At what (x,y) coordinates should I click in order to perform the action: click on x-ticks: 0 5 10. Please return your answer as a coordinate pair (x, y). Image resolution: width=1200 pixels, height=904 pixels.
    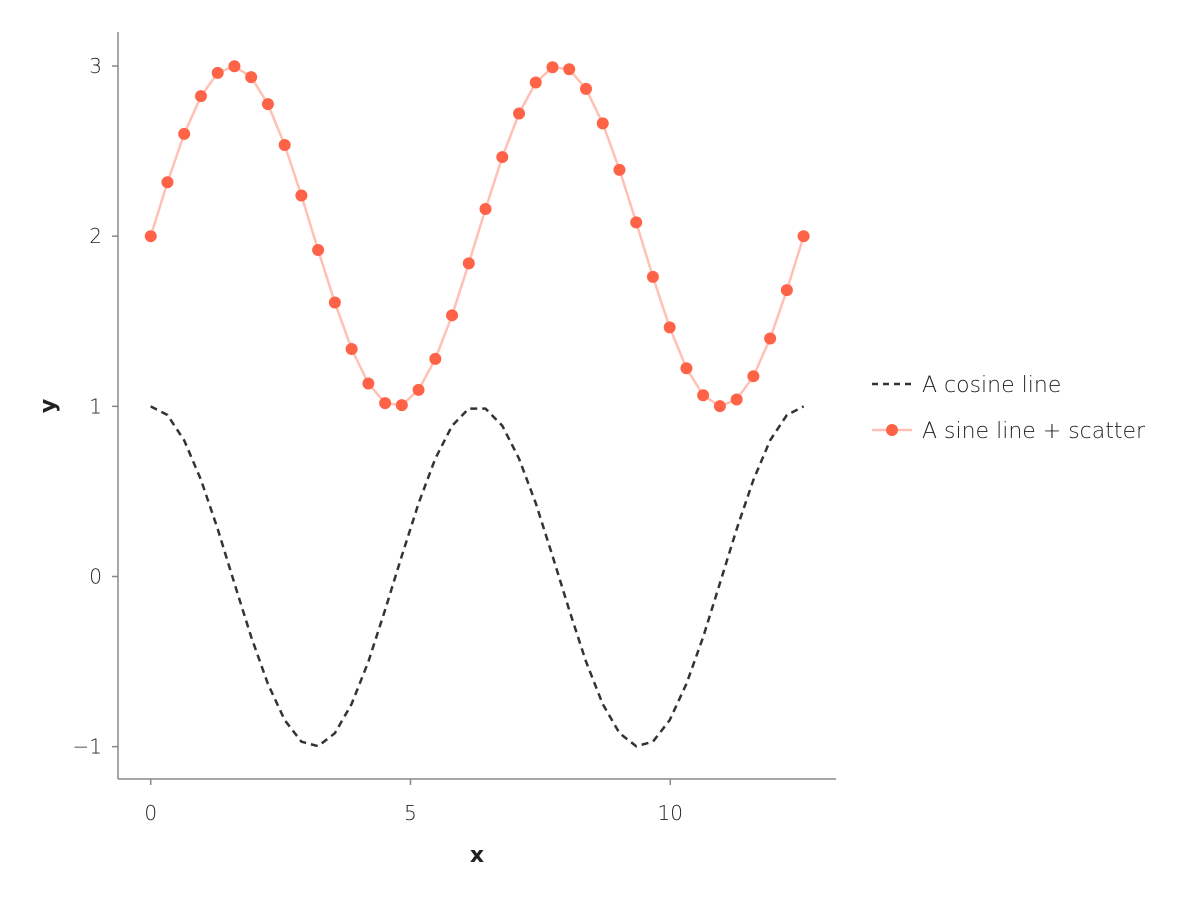
    Looking at the image, I should click on (413, 802).